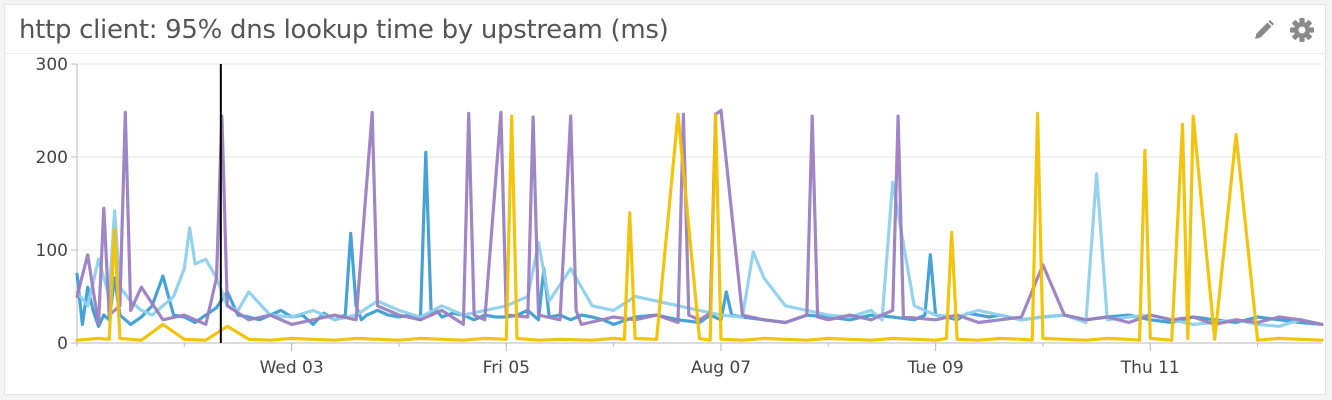 Image resolution: width=1332 pixels, height=400 pixels. What do you see at coordinates (292, 368) in the screenshot?
I see `x-tick-label: Wed 03` at bounding box center [292, 368].